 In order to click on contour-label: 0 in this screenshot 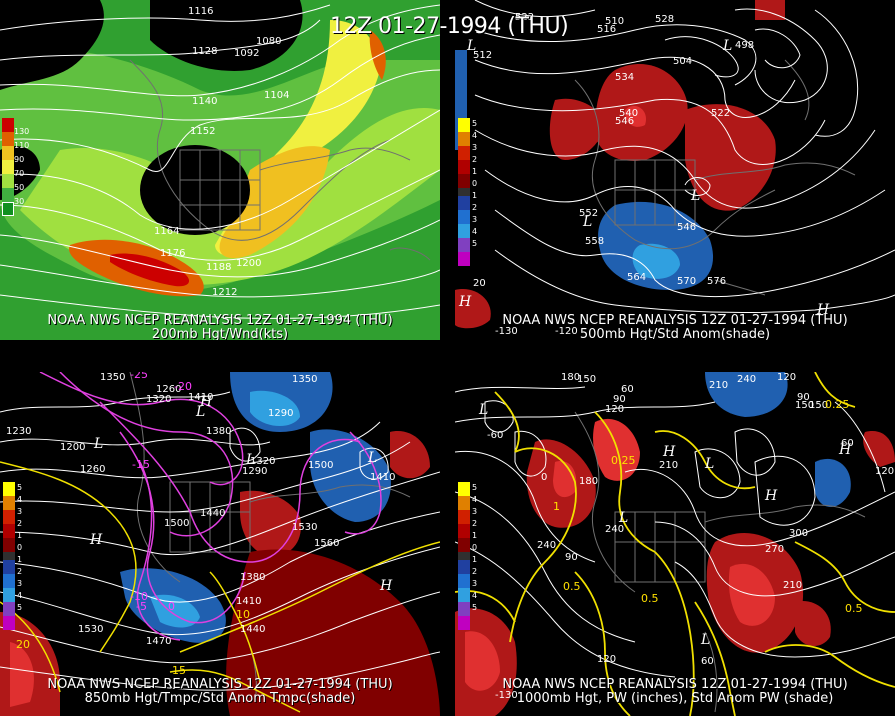, I will do `click(544, 477)`.